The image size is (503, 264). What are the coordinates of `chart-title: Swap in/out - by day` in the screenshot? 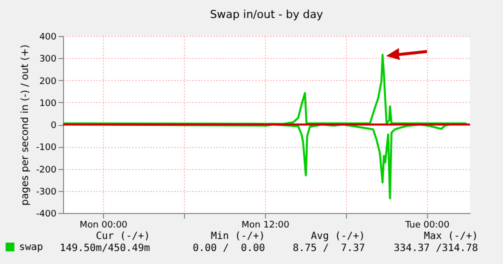 It's located at (267, 14).